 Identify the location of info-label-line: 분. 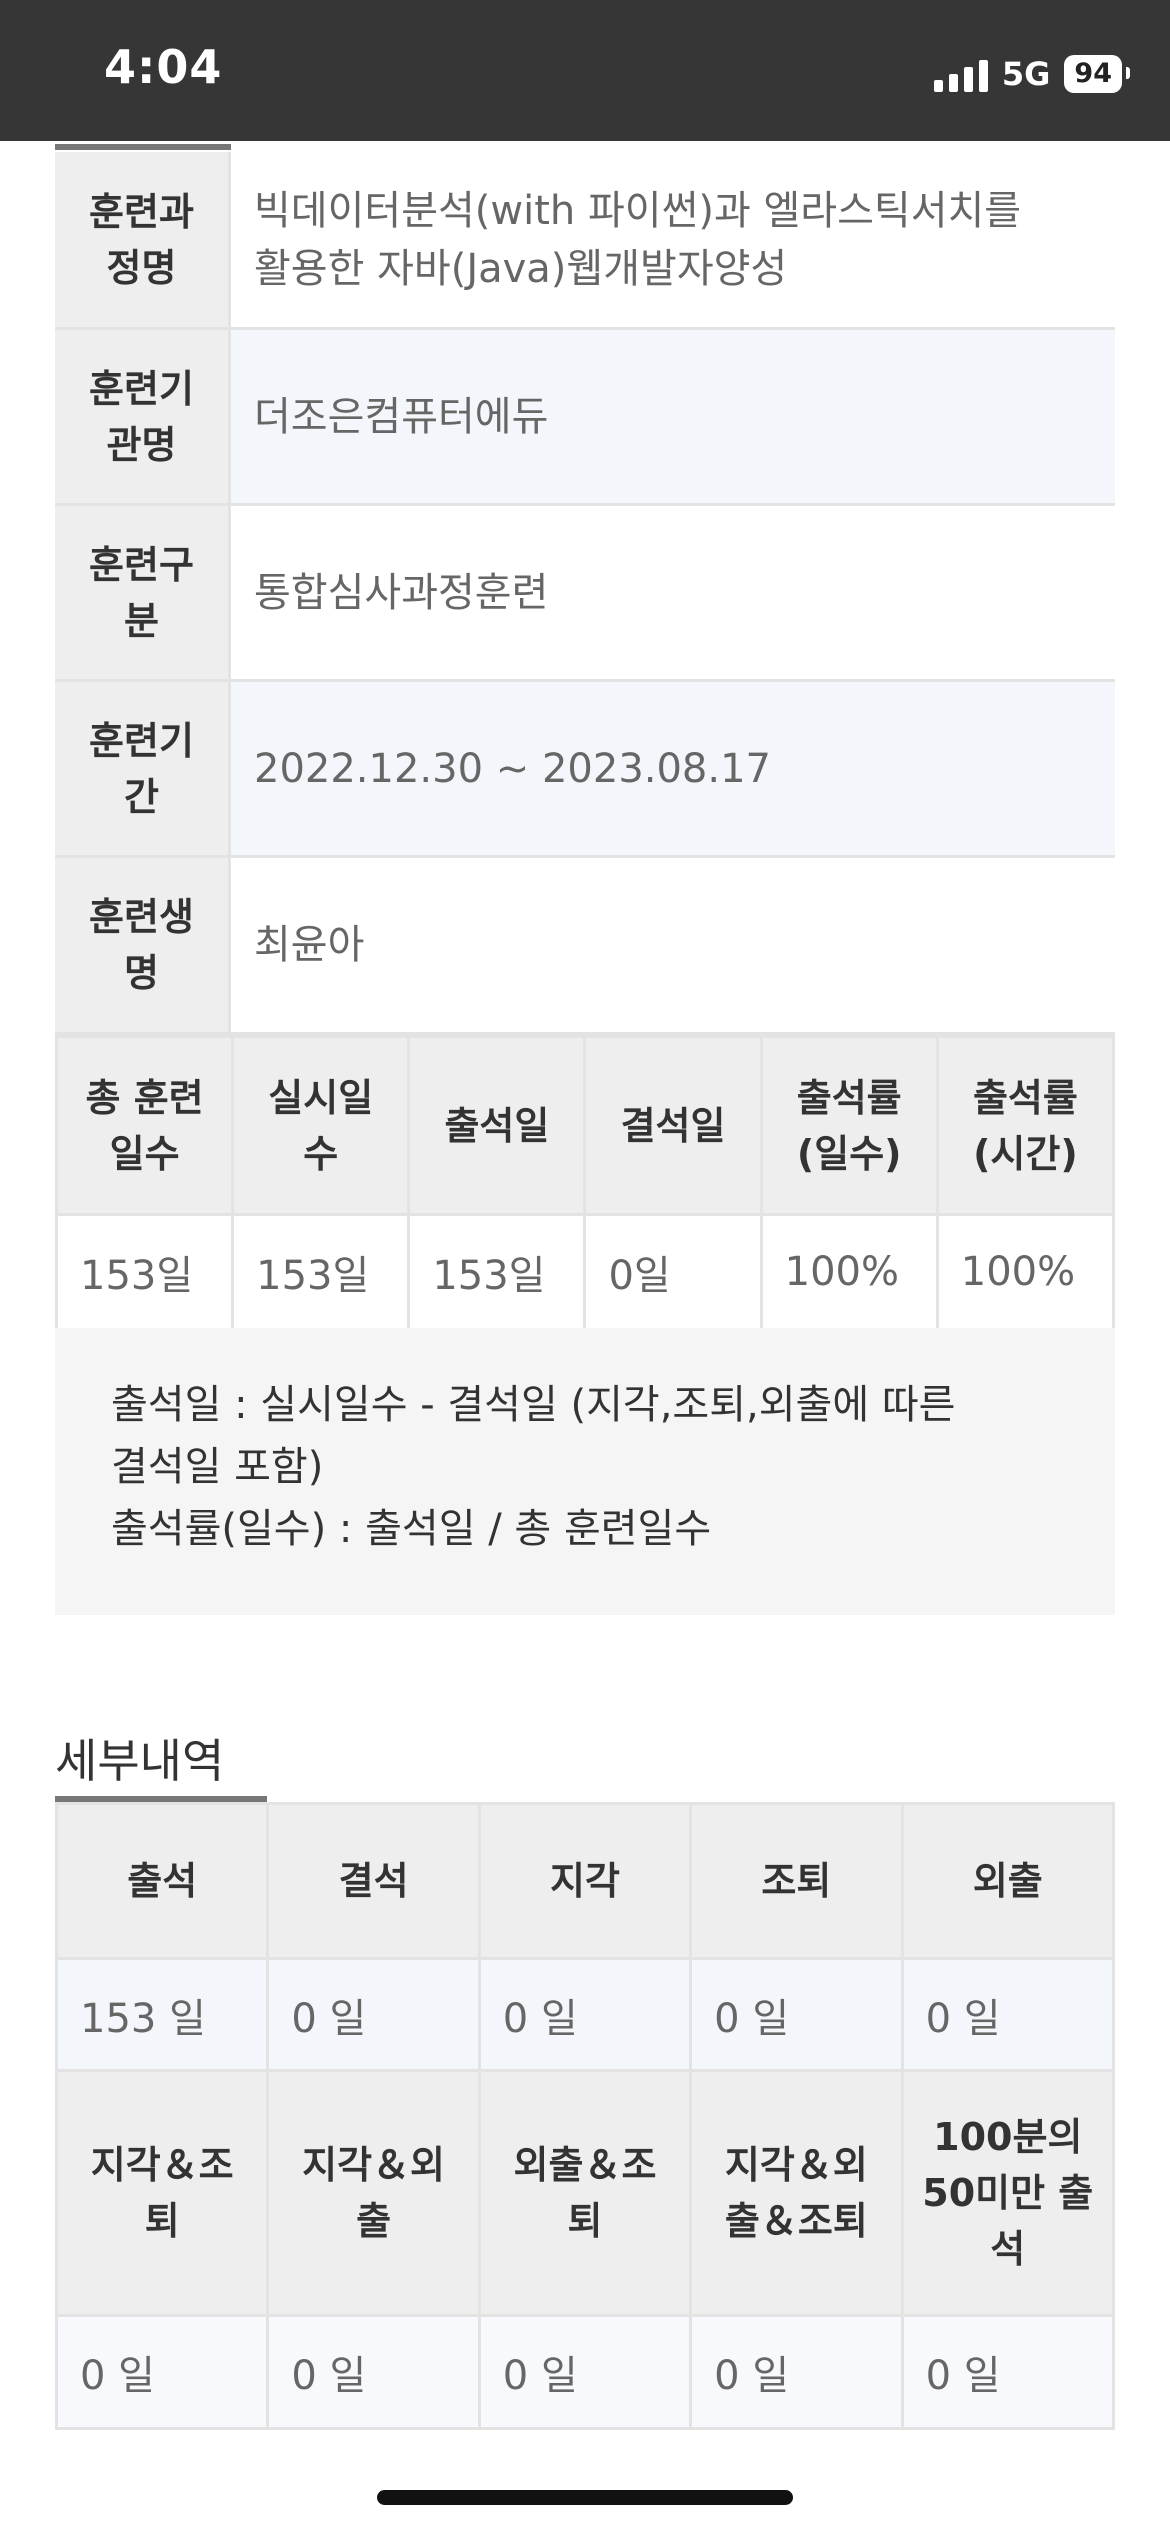
(141, 620).